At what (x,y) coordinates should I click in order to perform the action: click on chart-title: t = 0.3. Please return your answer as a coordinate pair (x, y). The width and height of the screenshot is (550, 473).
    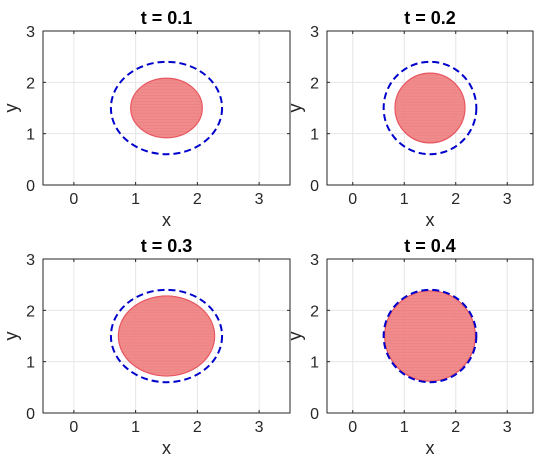
    Looking at the image, I should click on (167, 246).